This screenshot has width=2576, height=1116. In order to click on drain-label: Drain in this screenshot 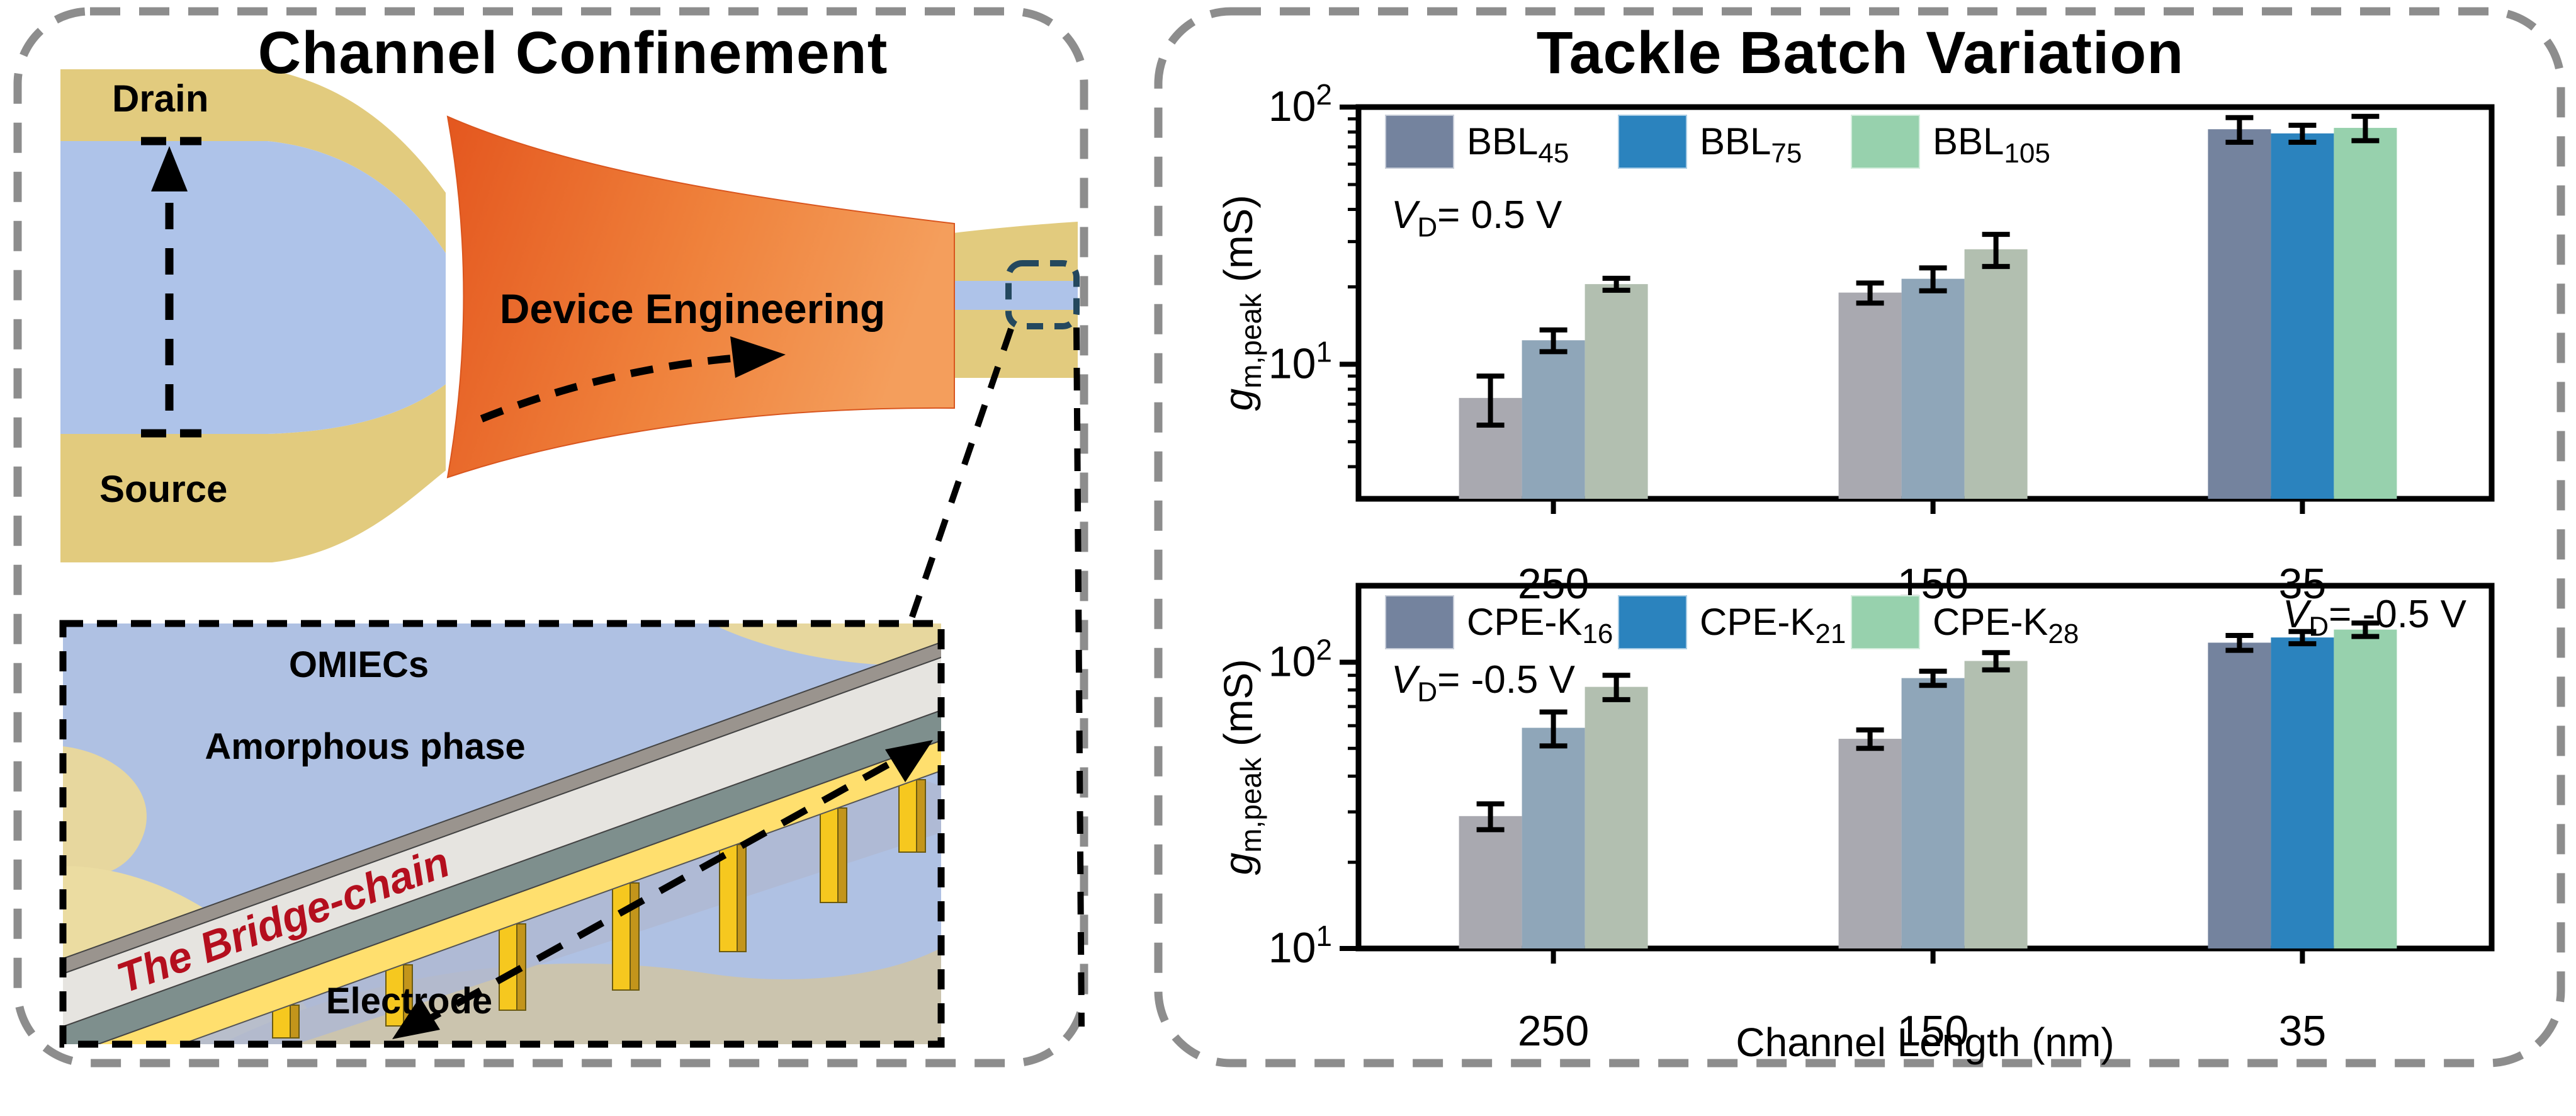, I will do `click(160, 98)`.